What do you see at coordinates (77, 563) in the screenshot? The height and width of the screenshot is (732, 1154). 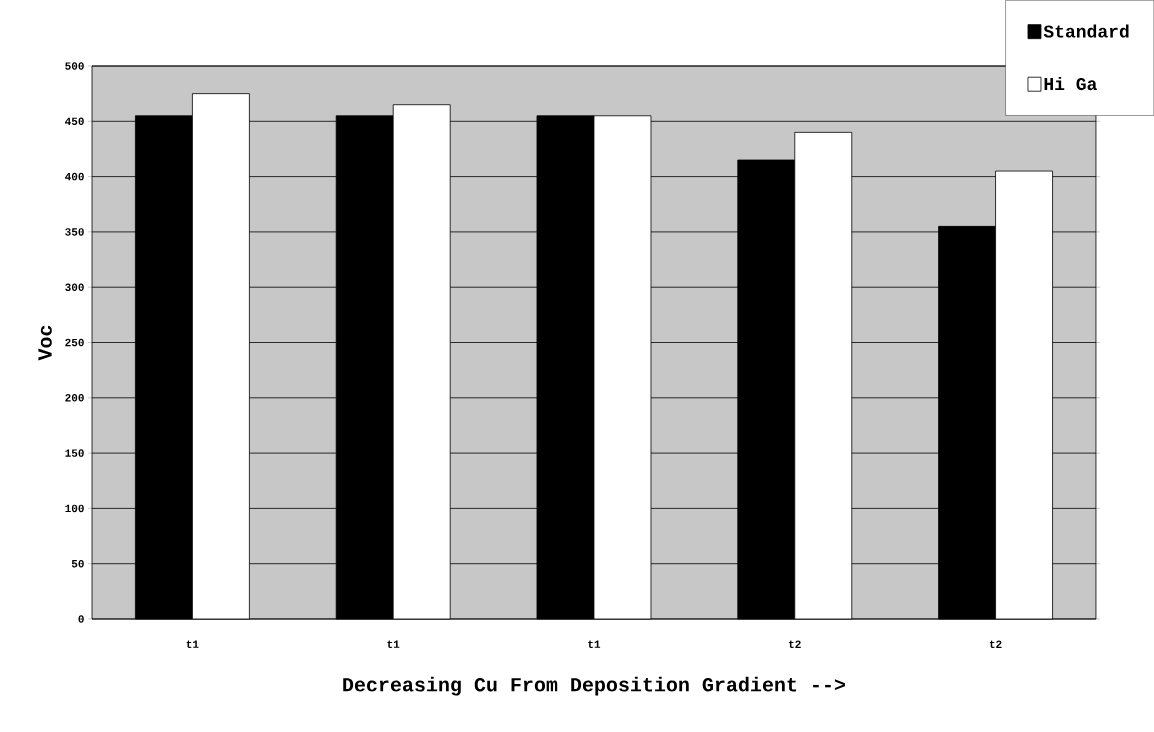 I see `y-tick-label: 50` at bounding box center [77, 563].